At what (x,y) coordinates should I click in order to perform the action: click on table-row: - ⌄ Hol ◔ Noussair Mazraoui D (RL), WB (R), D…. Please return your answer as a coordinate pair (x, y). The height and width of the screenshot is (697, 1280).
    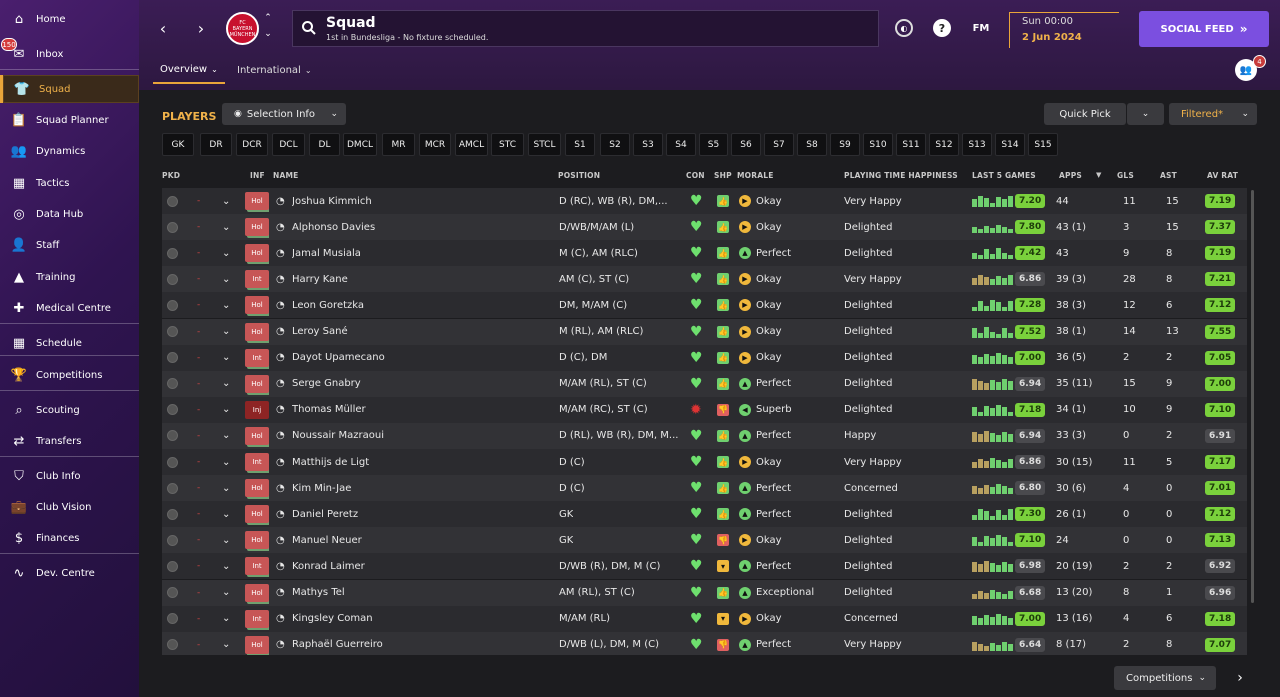
    Looking at the image, I should click on (704, 435).